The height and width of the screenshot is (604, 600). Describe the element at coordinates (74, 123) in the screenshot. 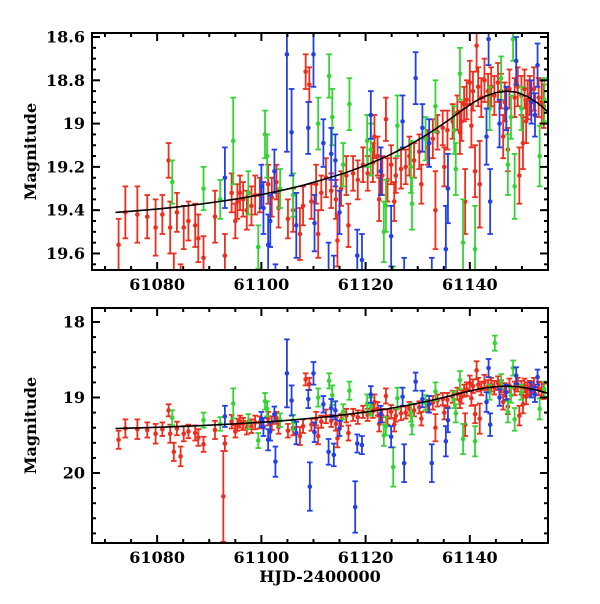

I see `y-tick-label: 19` at that location.